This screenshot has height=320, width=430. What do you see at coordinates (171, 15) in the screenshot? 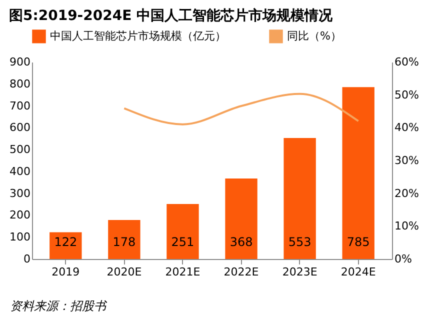
I see `chart-title: 图5:2019-2024E 中国人工智能芯片市场规模情况` at bounding box center [171, 15].